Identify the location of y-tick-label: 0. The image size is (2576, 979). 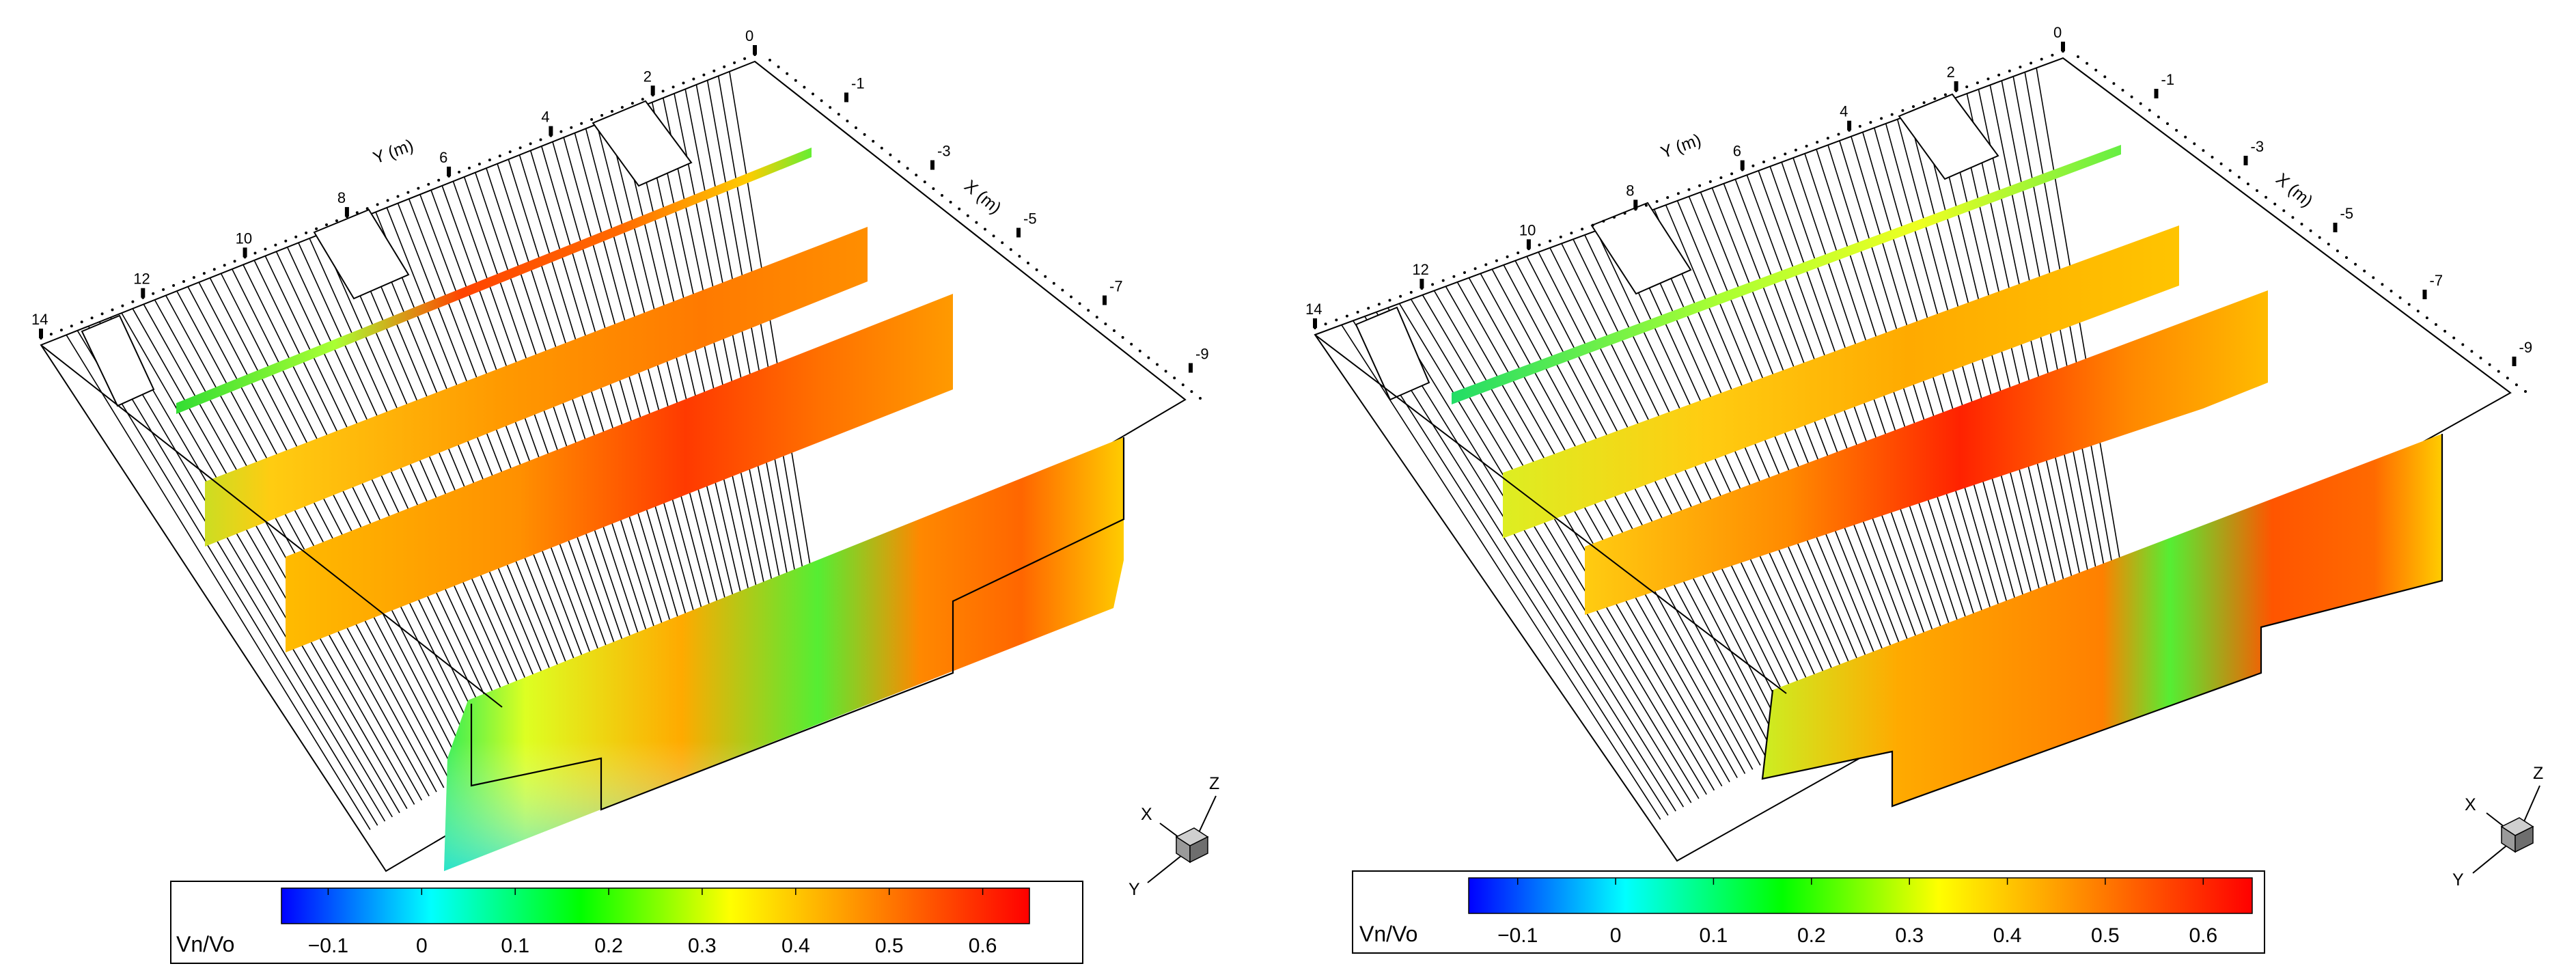
(2057, 32).